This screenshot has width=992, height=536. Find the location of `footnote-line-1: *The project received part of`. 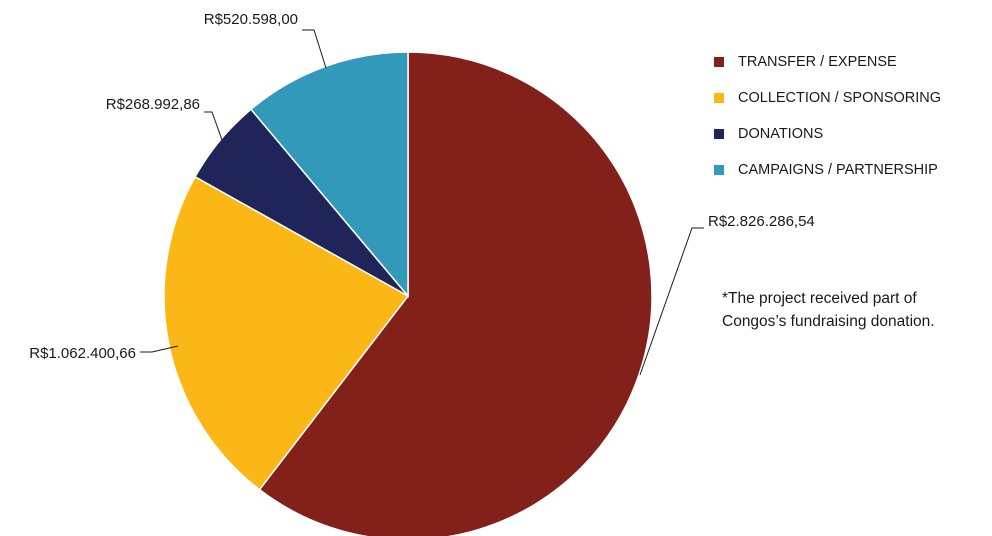

footnote-line-1: *The project received part of is located at coordinates (819, 298).